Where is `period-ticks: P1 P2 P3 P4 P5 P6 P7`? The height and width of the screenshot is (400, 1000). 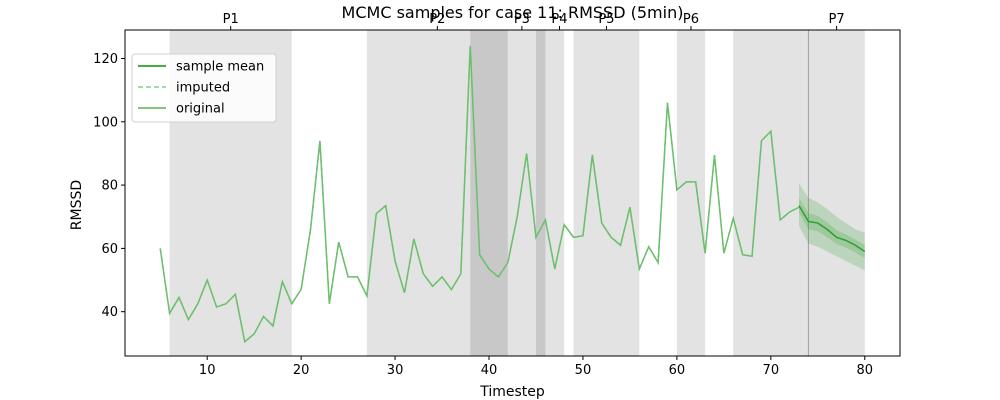 period-ticks: P1 P2 P3 P4 P5 P6 P7 is located at coordinates (534, 21).